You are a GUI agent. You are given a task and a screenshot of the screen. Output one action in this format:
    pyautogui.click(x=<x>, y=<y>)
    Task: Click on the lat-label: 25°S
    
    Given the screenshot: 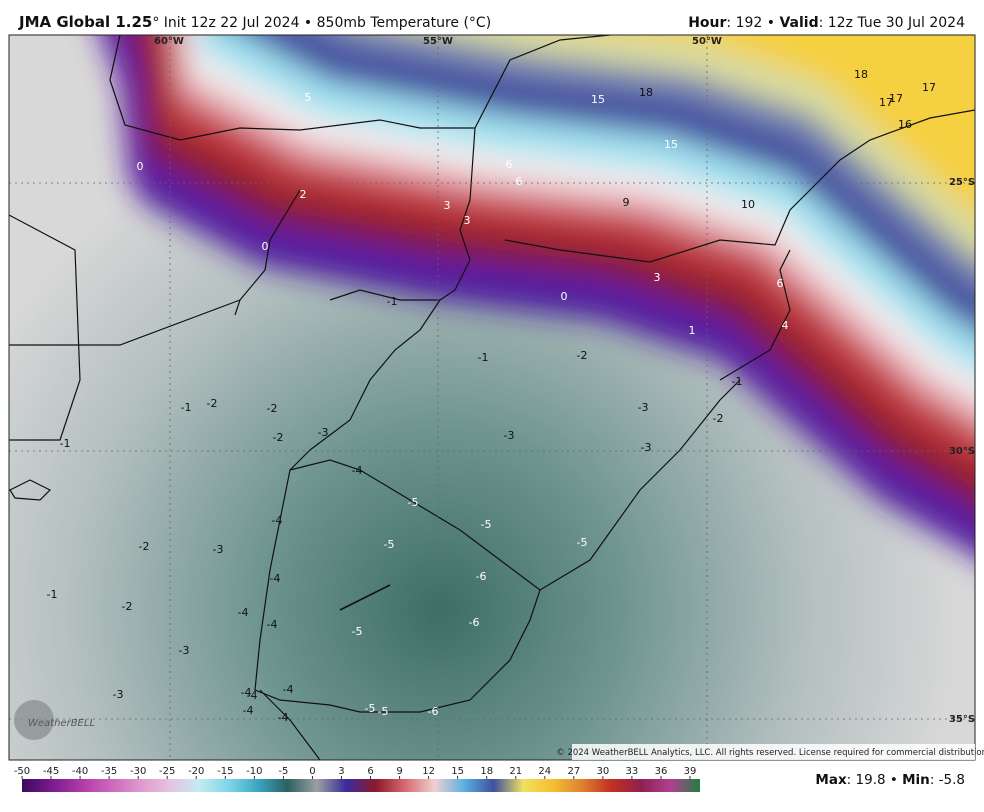 What is the action you would take?
    pyautogui.click(x=962, y=182)
    